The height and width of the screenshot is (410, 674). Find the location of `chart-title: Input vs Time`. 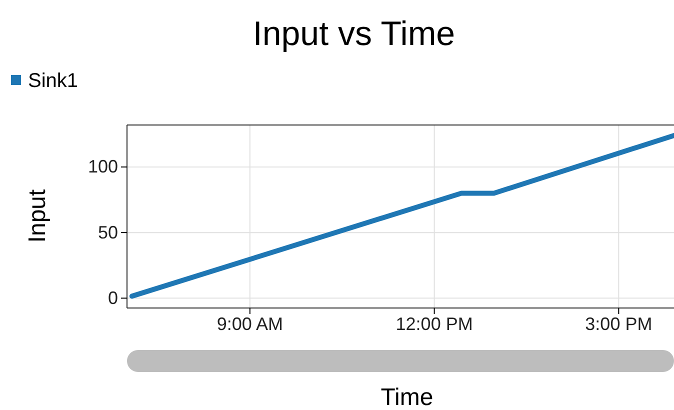

chart-title: Input vs Time is located at coordinates (354, 34).